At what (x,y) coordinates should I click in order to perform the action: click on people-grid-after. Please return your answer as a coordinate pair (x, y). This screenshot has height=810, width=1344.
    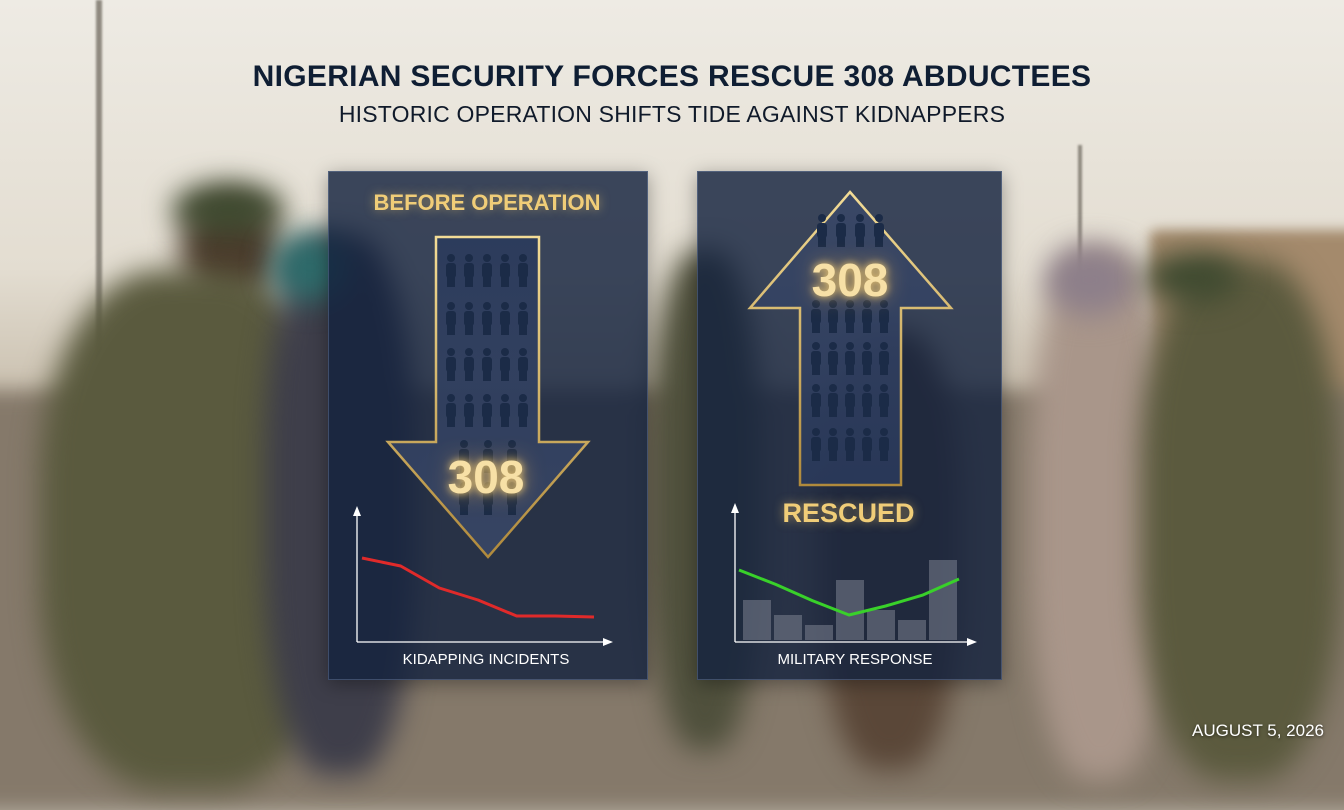
    Looking at the image, I should click on (850, 337).